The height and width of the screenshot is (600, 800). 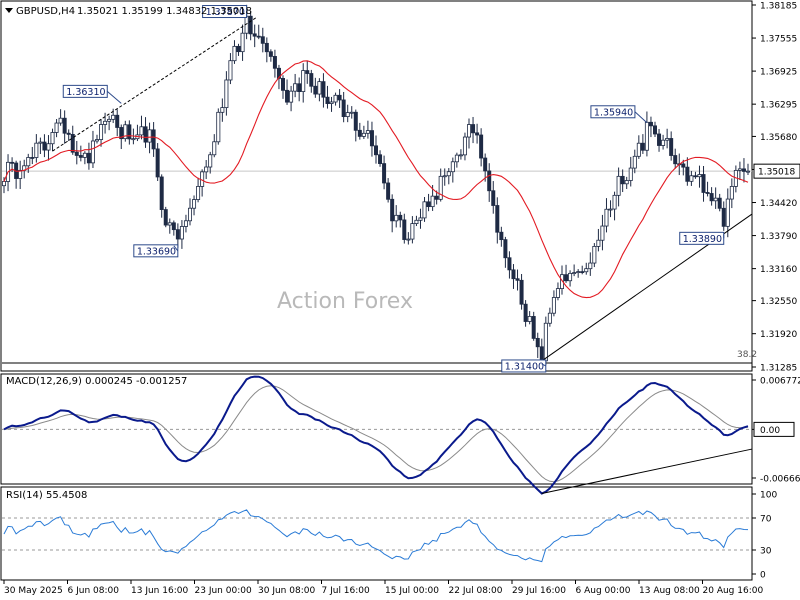 What do you see at coordinates (770, 431) in the screenshot?
I see `macd-value-label: 0.00` at bounding box center [770, 431].